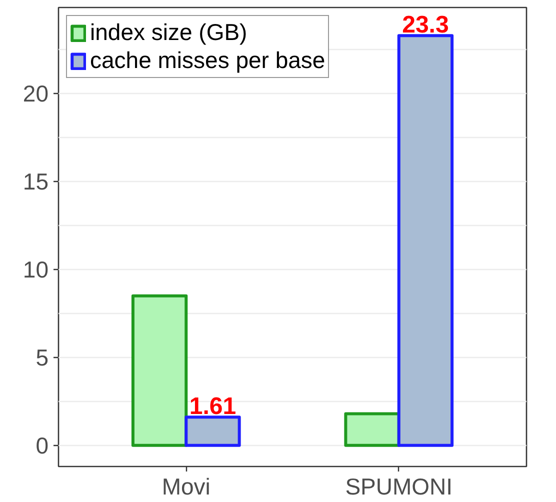 This screenshot has height=502, width=556. What do you see at coordinates (425, 25) in the screenshot?
I see `data-label: 23.3` at bounding box center [425, 25].